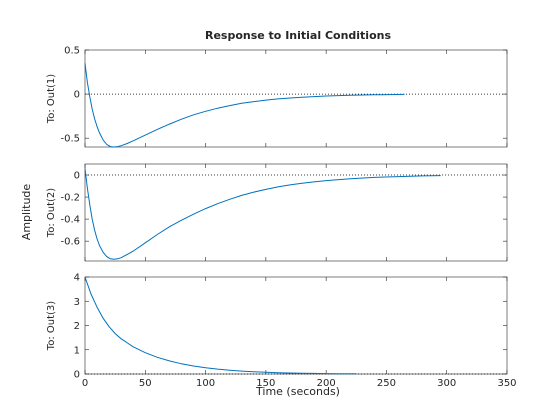 This screenshot has height=420, width=560. Describe the element at coordinates (220, 325) in the screenshot. I see `subplot-3-response-line` at that location.